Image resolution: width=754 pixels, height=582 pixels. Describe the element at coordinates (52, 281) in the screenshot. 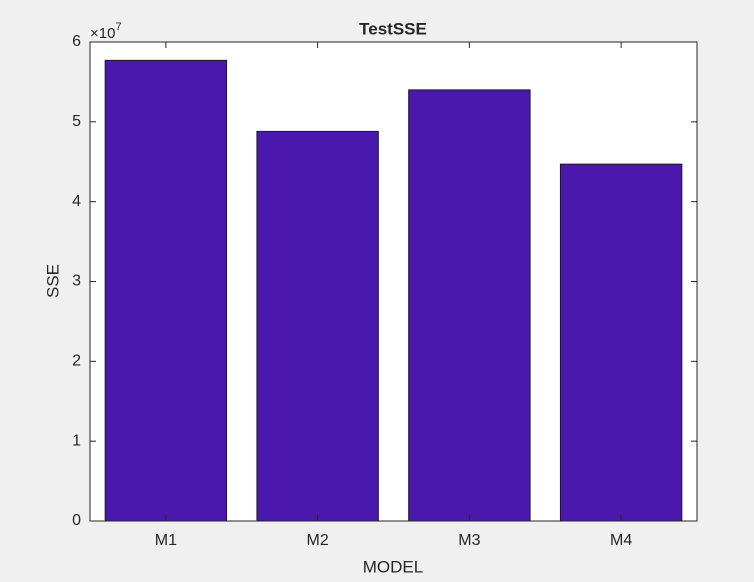

I see `y-axis-label: SSE` at that location.